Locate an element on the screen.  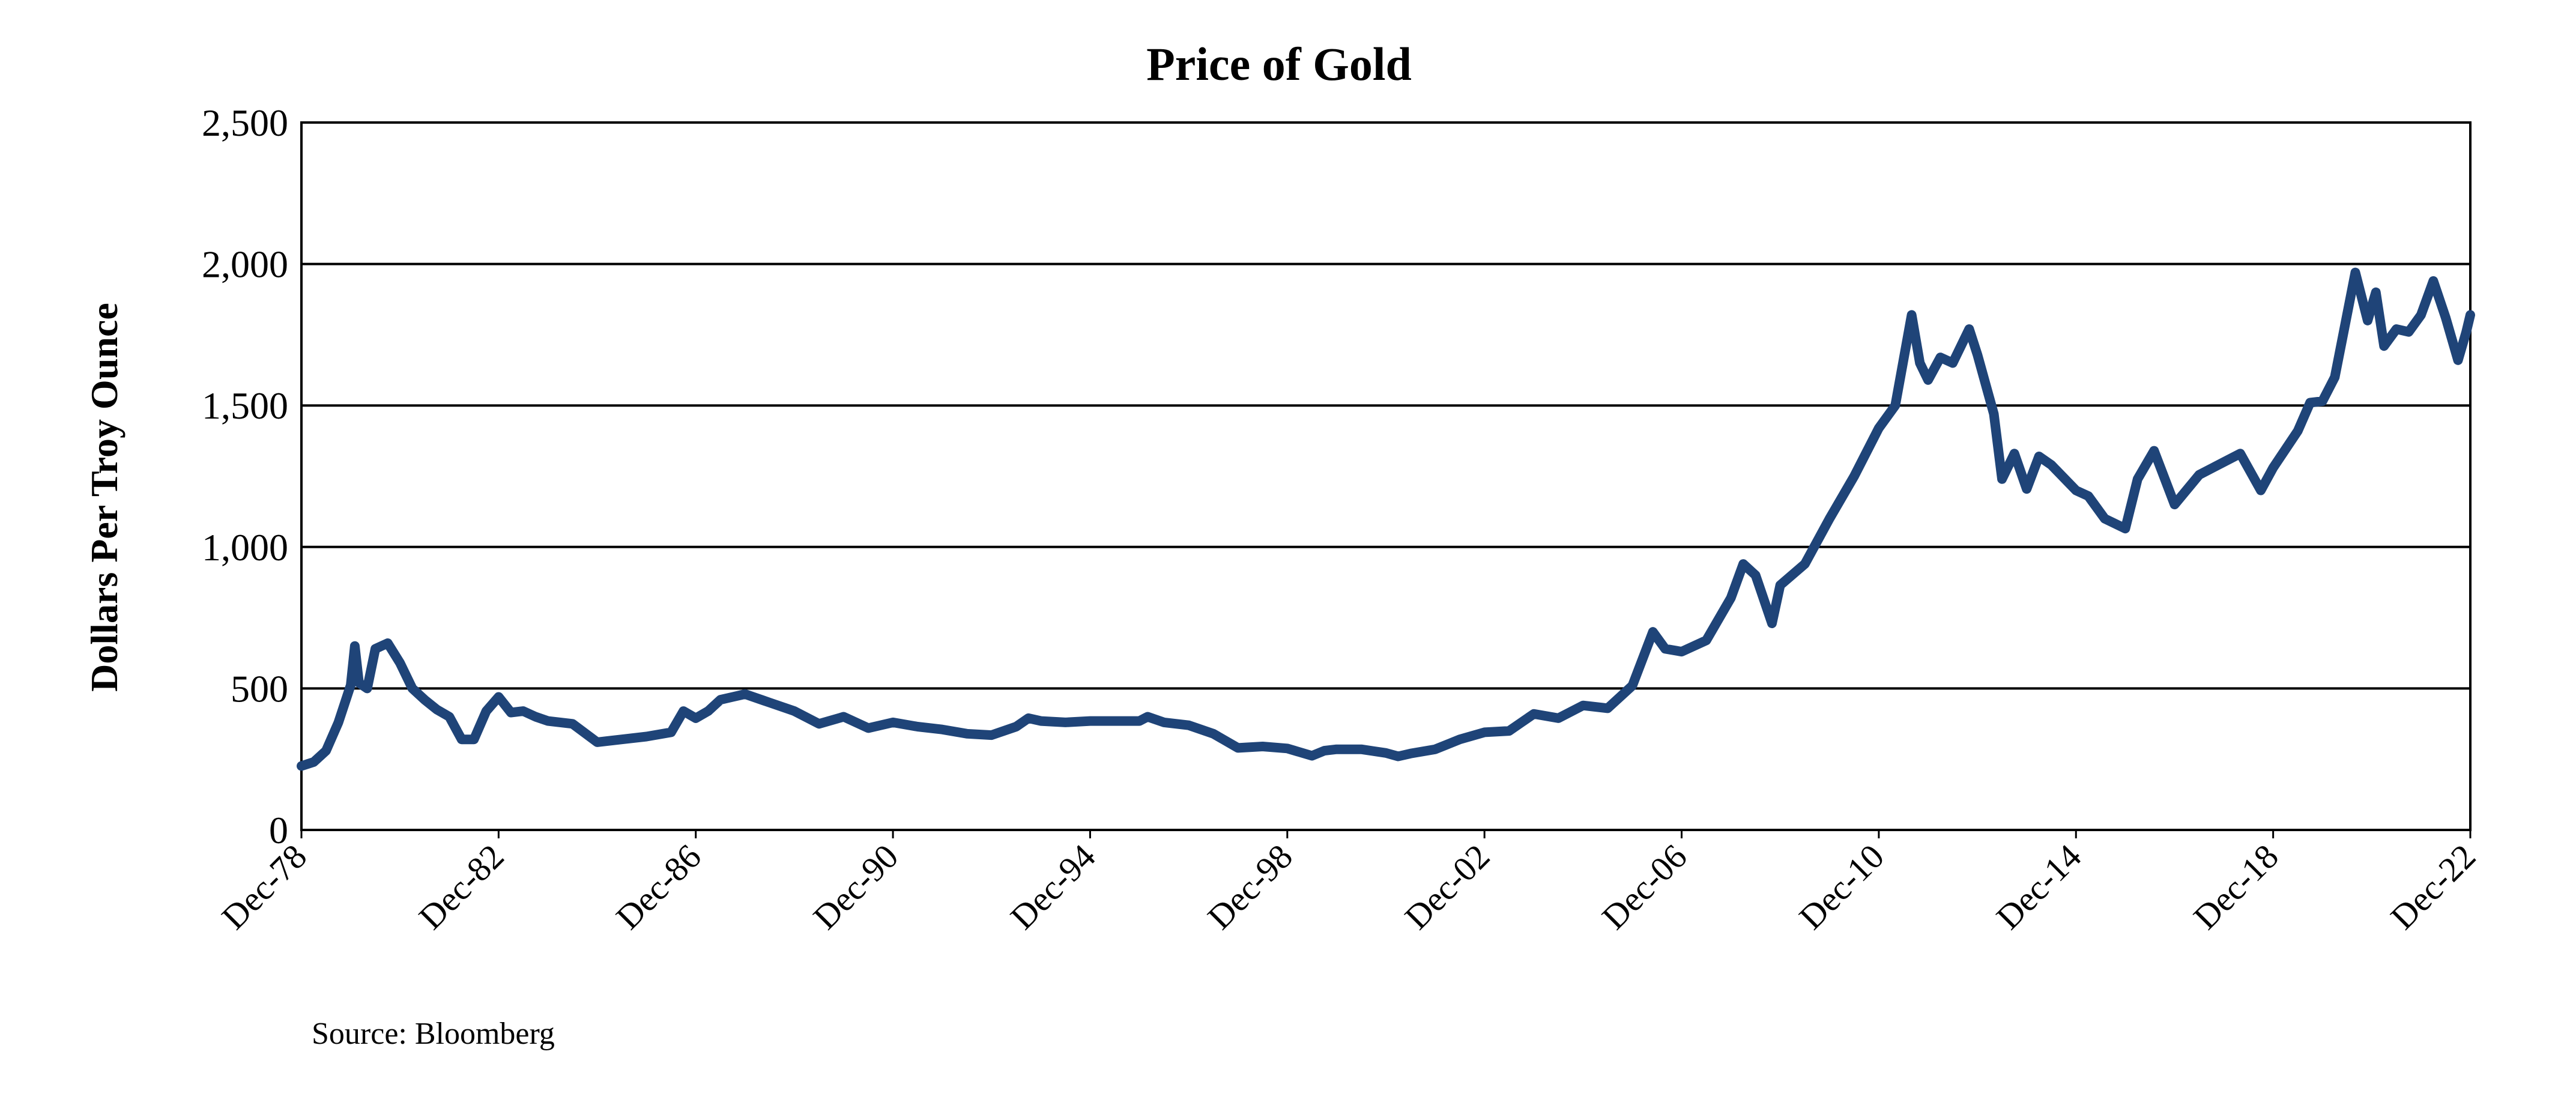
x-tick-label: Dec-78 is located at coordinates (264, 887).